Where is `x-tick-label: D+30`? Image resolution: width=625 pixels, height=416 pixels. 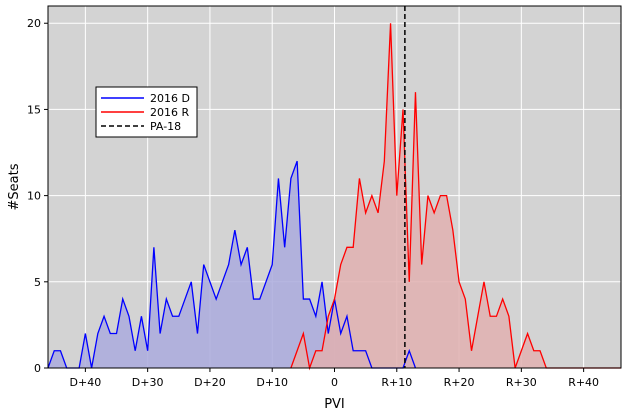
x-tick-label: D+30 is located at coordinates (148, 382).